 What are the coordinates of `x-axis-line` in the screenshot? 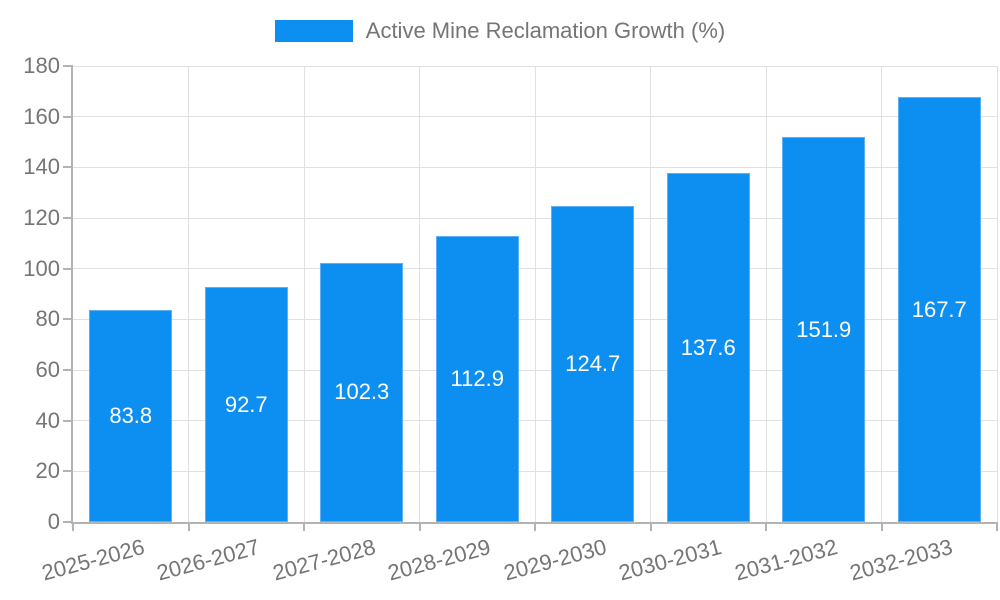 It's located at (534, 523).